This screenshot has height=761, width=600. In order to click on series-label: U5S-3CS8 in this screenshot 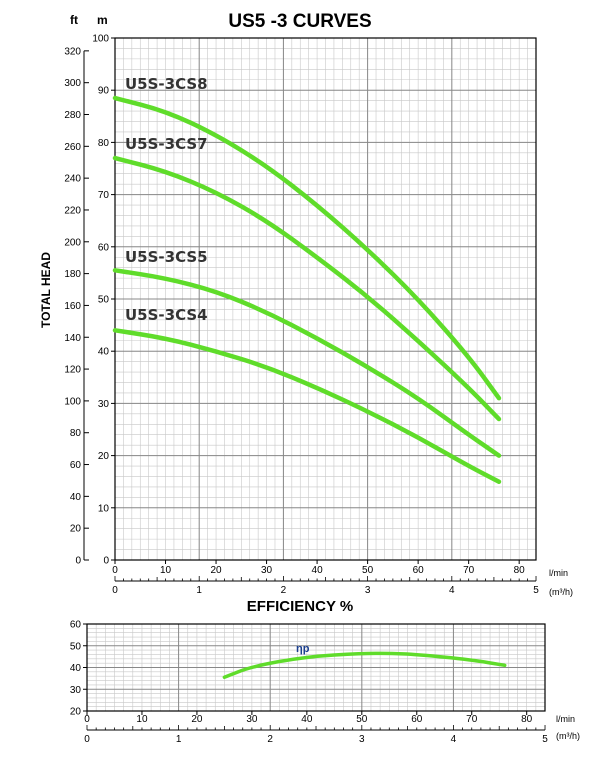, I will do `click(166, 84)`.